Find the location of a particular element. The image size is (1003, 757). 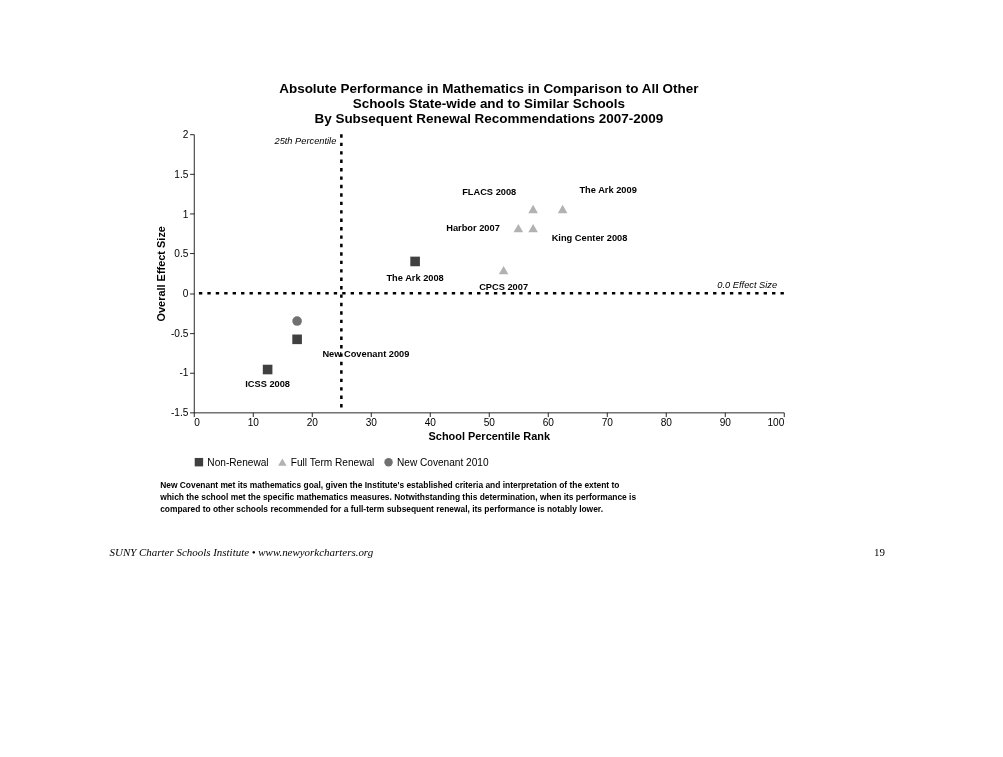

y-tick-label: -1 is located at coordinates (184, 373).